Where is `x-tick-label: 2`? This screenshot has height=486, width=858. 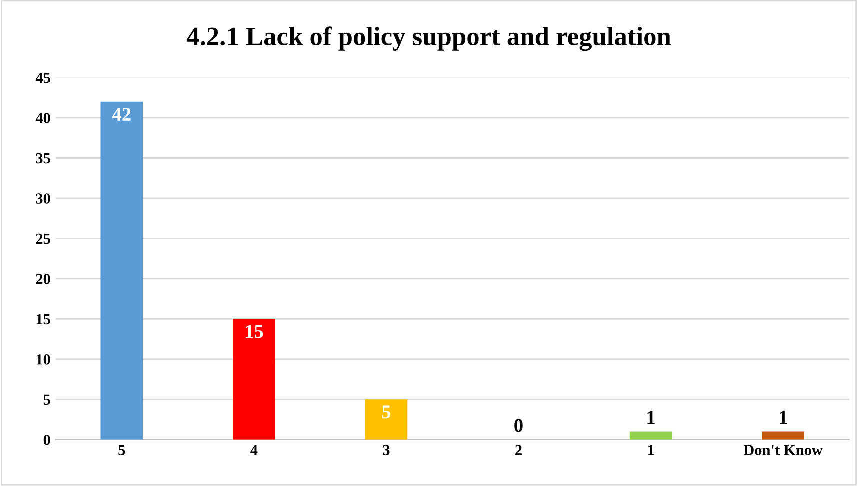
x-tick-label: 2 is located at coordinates (519, 450).